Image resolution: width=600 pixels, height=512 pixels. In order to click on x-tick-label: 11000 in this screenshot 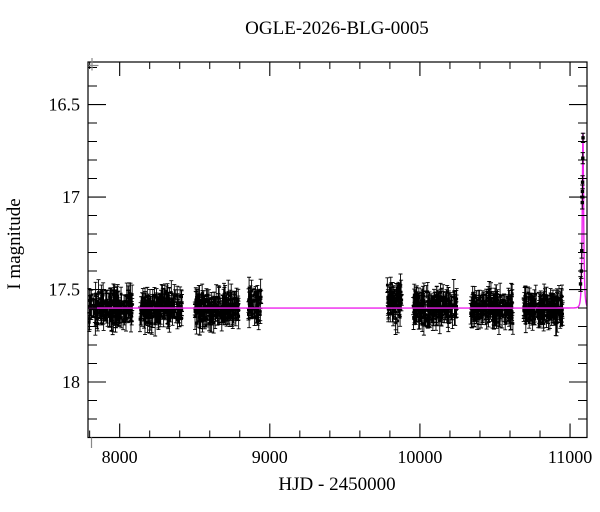, I will do `click(570, 457)`.